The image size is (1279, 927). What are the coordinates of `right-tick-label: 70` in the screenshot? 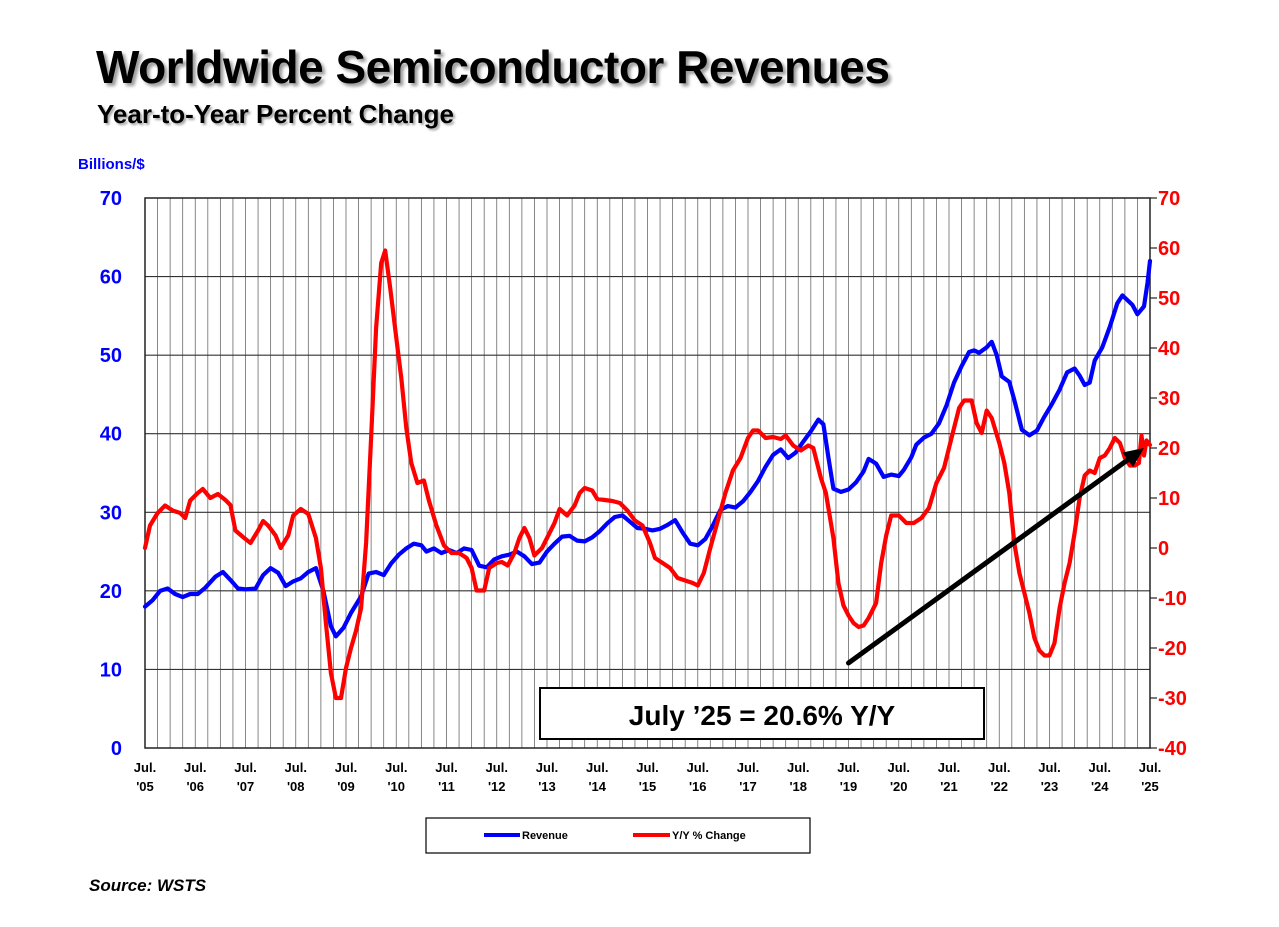 It's located at (1169, 199).